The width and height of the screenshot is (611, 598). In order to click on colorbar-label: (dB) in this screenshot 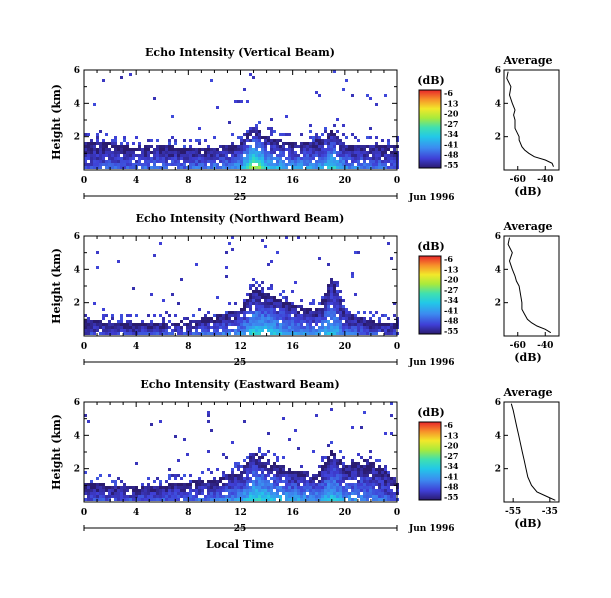, I will do `click(430, 80)`.